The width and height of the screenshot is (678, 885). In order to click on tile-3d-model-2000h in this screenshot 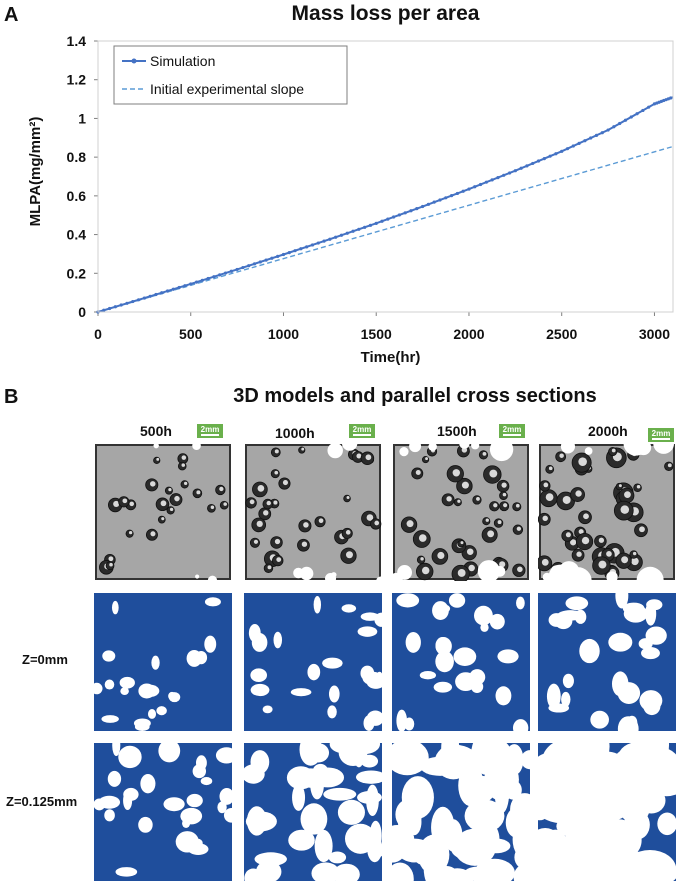, I will do `click(606, 512)`.